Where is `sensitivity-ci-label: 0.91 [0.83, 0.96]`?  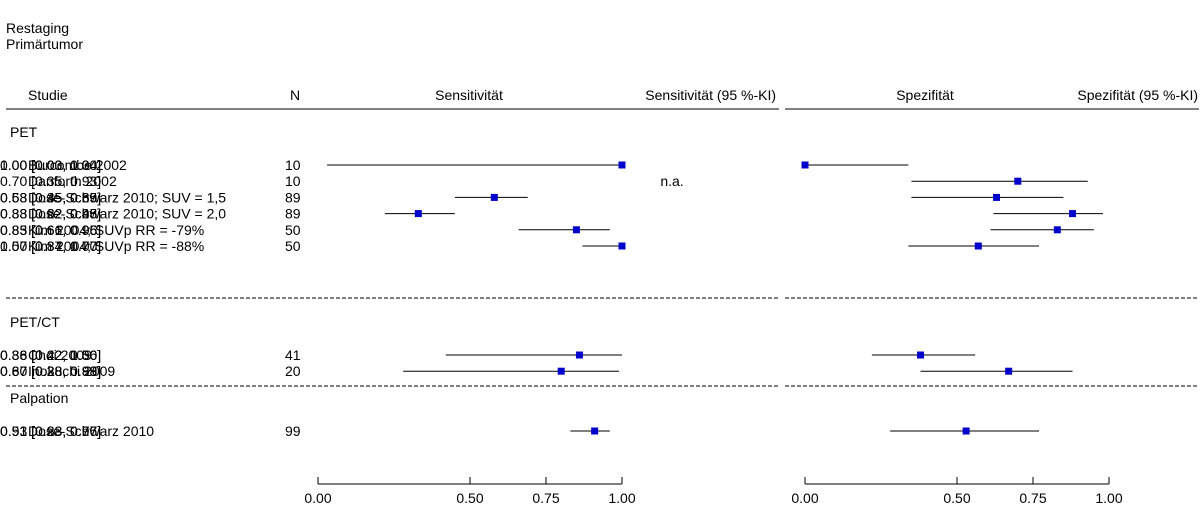
sensitivity-ci-label: 0.91 [0.83, 0.96] is located at coordinates (50, 431).